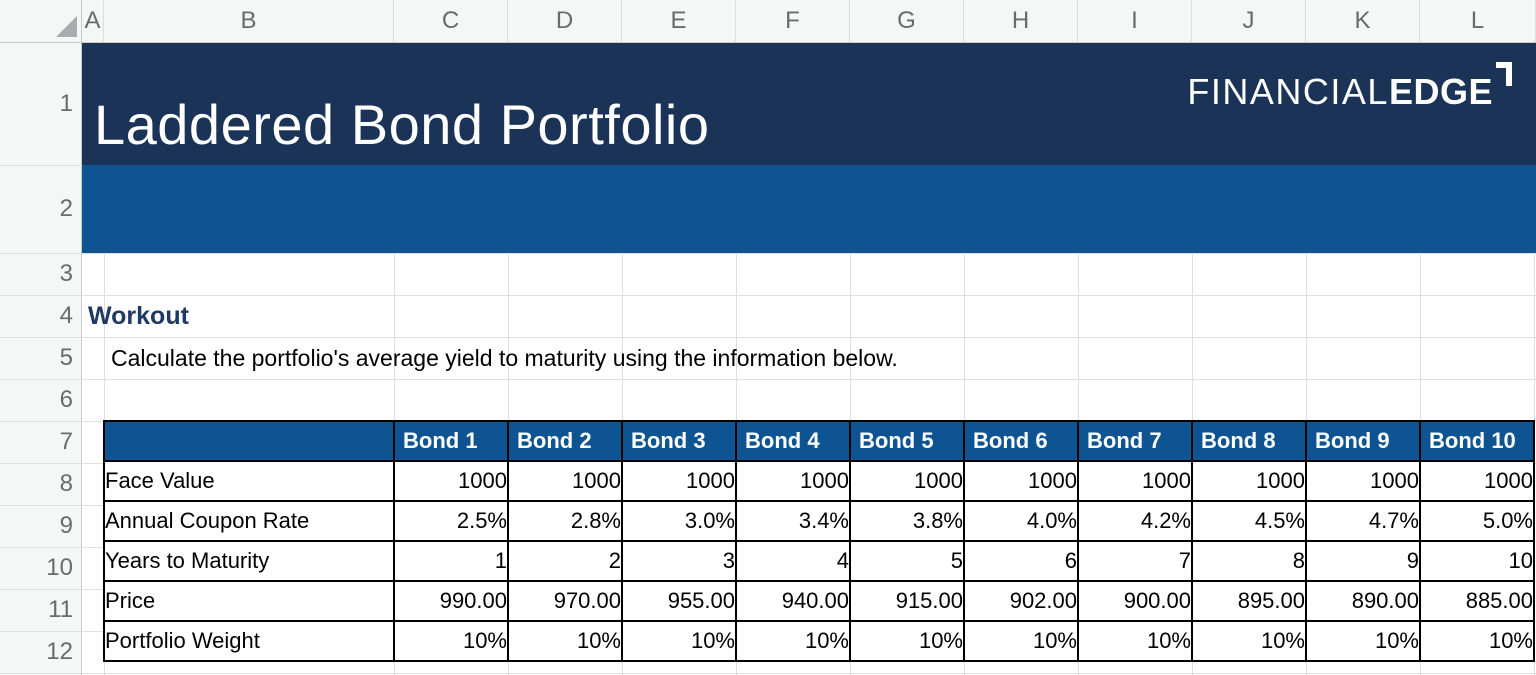 This screenshot has height=675, width=1536. Describe the element at coordinates (66, 525) in the screenshot. I see `row-header-9: 9` at that location.